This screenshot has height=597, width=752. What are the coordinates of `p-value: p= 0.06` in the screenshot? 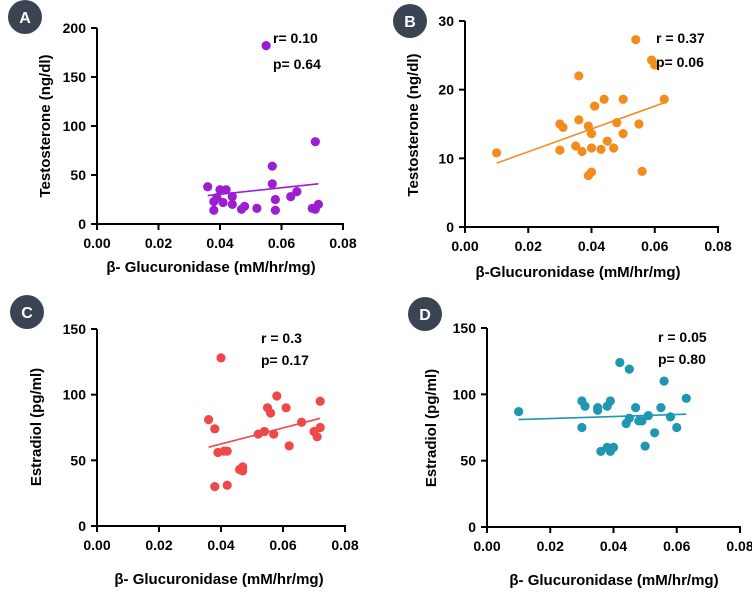 It's located at (680, 62).